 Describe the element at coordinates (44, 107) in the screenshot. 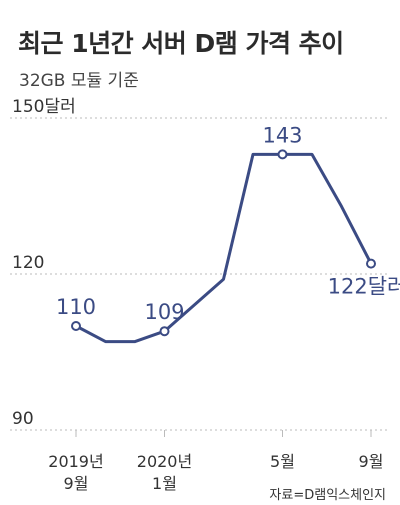

I see `y-tick-label-150: 150달러` at that location.